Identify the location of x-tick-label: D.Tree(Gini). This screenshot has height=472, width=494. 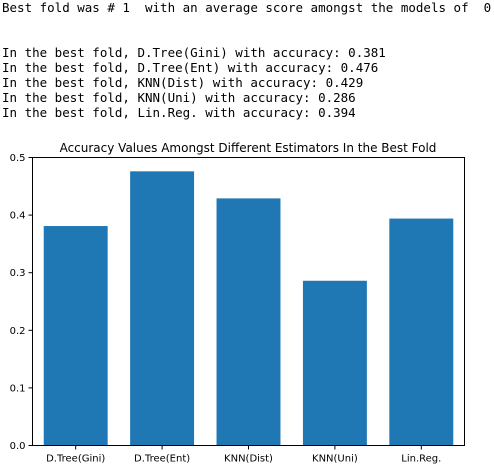
(75, 459).